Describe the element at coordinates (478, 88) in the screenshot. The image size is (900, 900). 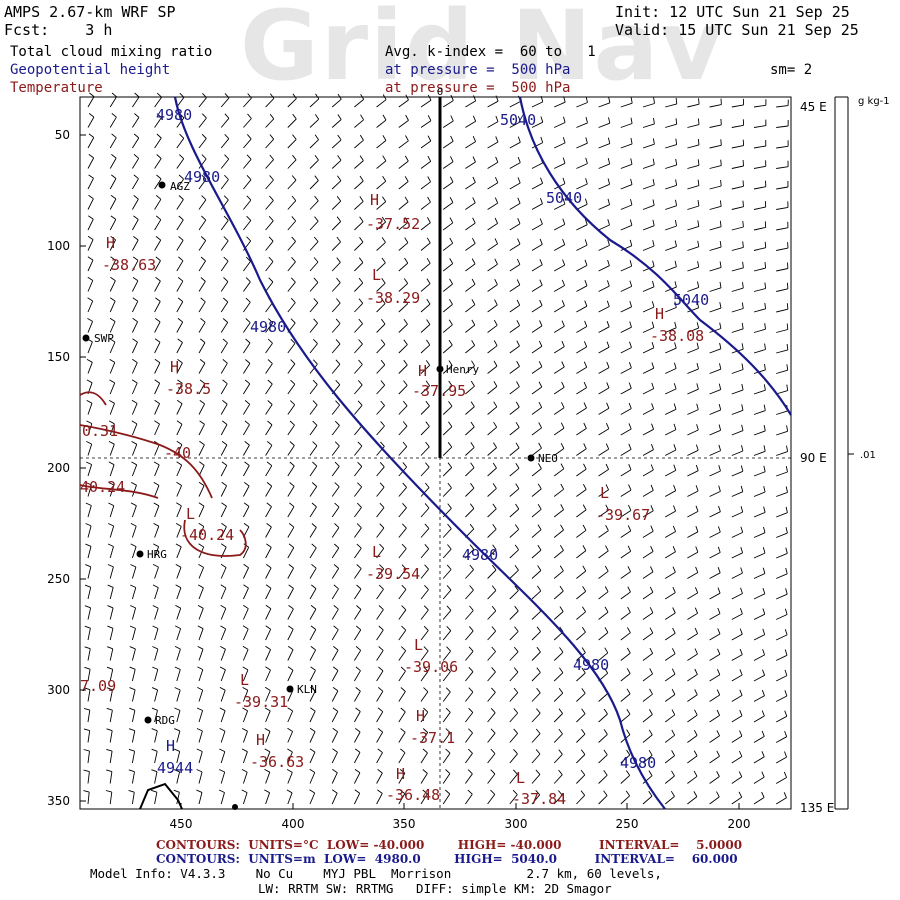
I see `pressure-temperature: at pressure = 500 hPa` at that location.